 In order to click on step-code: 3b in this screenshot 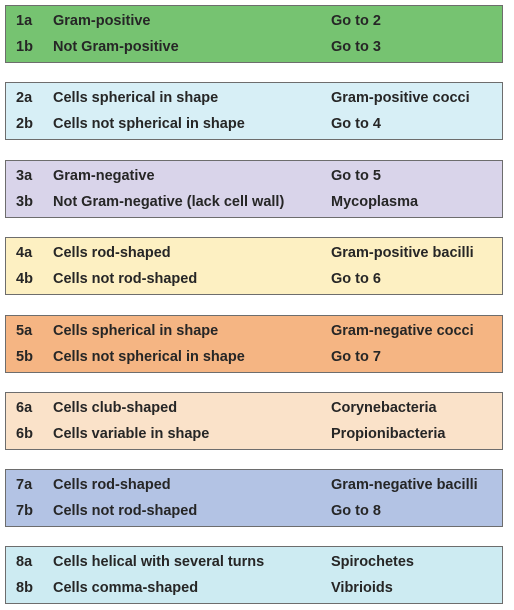, I will do `click(24, 202)`.